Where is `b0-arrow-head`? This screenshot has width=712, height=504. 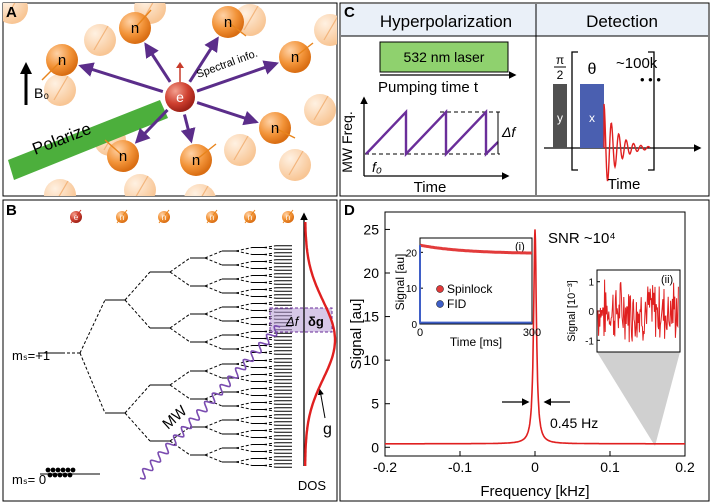
b0-arrow-head is located at coordinates (26, 68).